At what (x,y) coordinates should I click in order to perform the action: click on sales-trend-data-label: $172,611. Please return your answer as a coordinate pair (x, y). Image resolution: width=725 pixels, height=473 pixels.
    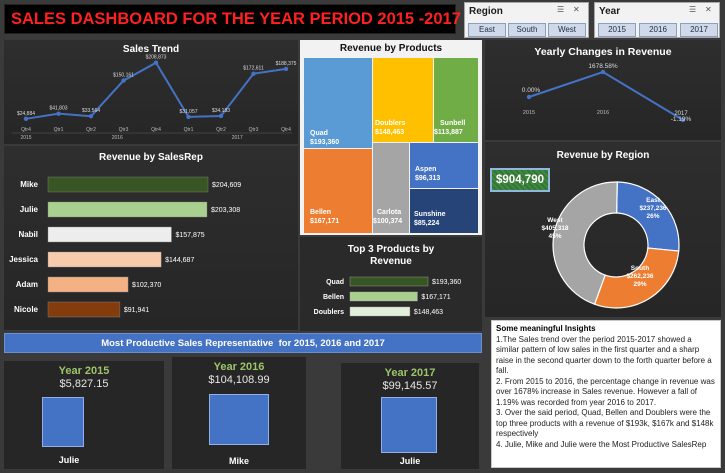
    Looking at the image, I should click on (253, 69).